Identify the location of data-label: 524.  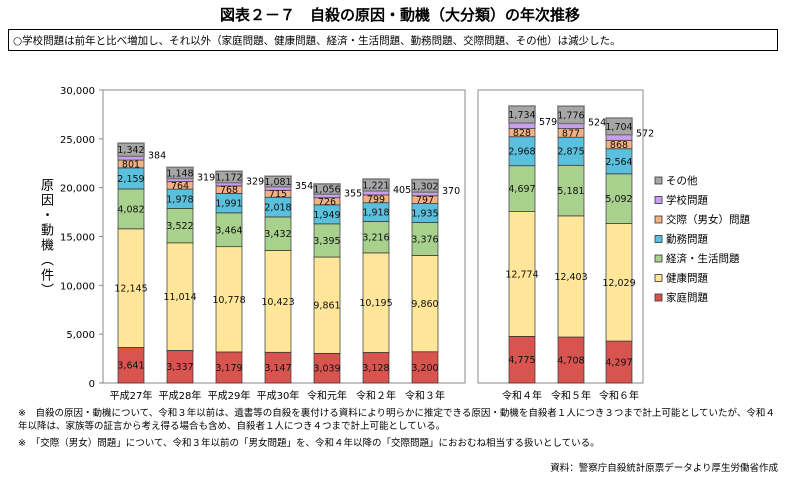
(597, 123).